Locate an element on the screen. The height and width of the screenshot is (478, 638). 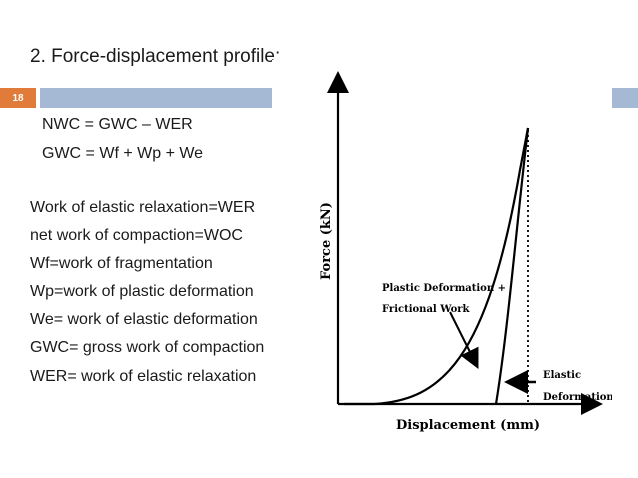
y-axis-label: Force (kN) is located at coordinates (326, 241).